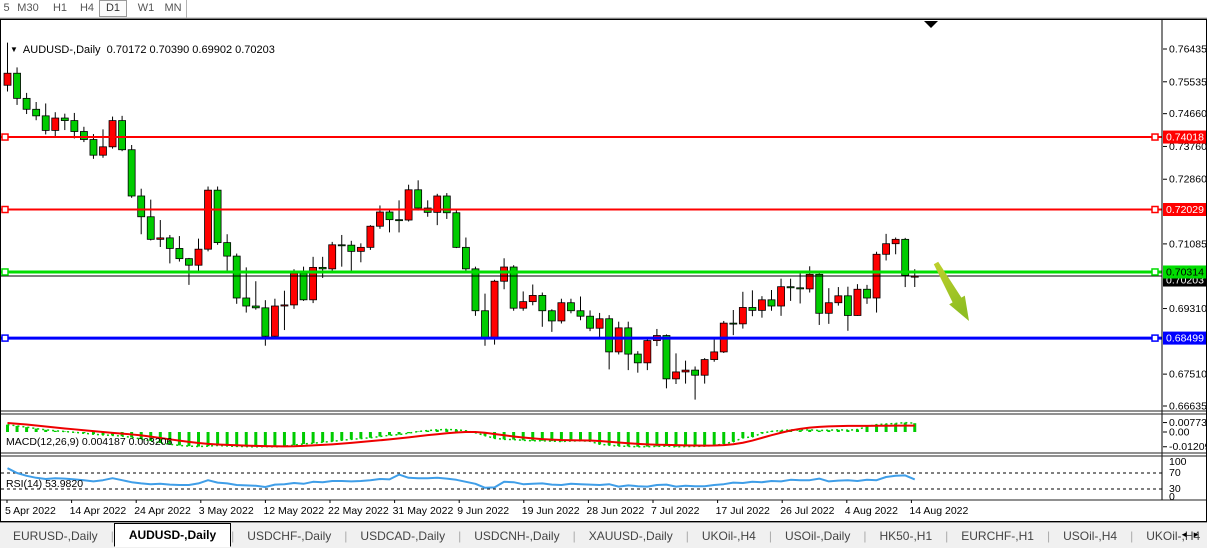 The width and height of the screenshot is (1207, 548). What do you see at coordinates (817, 536) in the screenshot?
I see `tab-usoil-daily: USOil-,Daily` at bounding box center [817, 536].